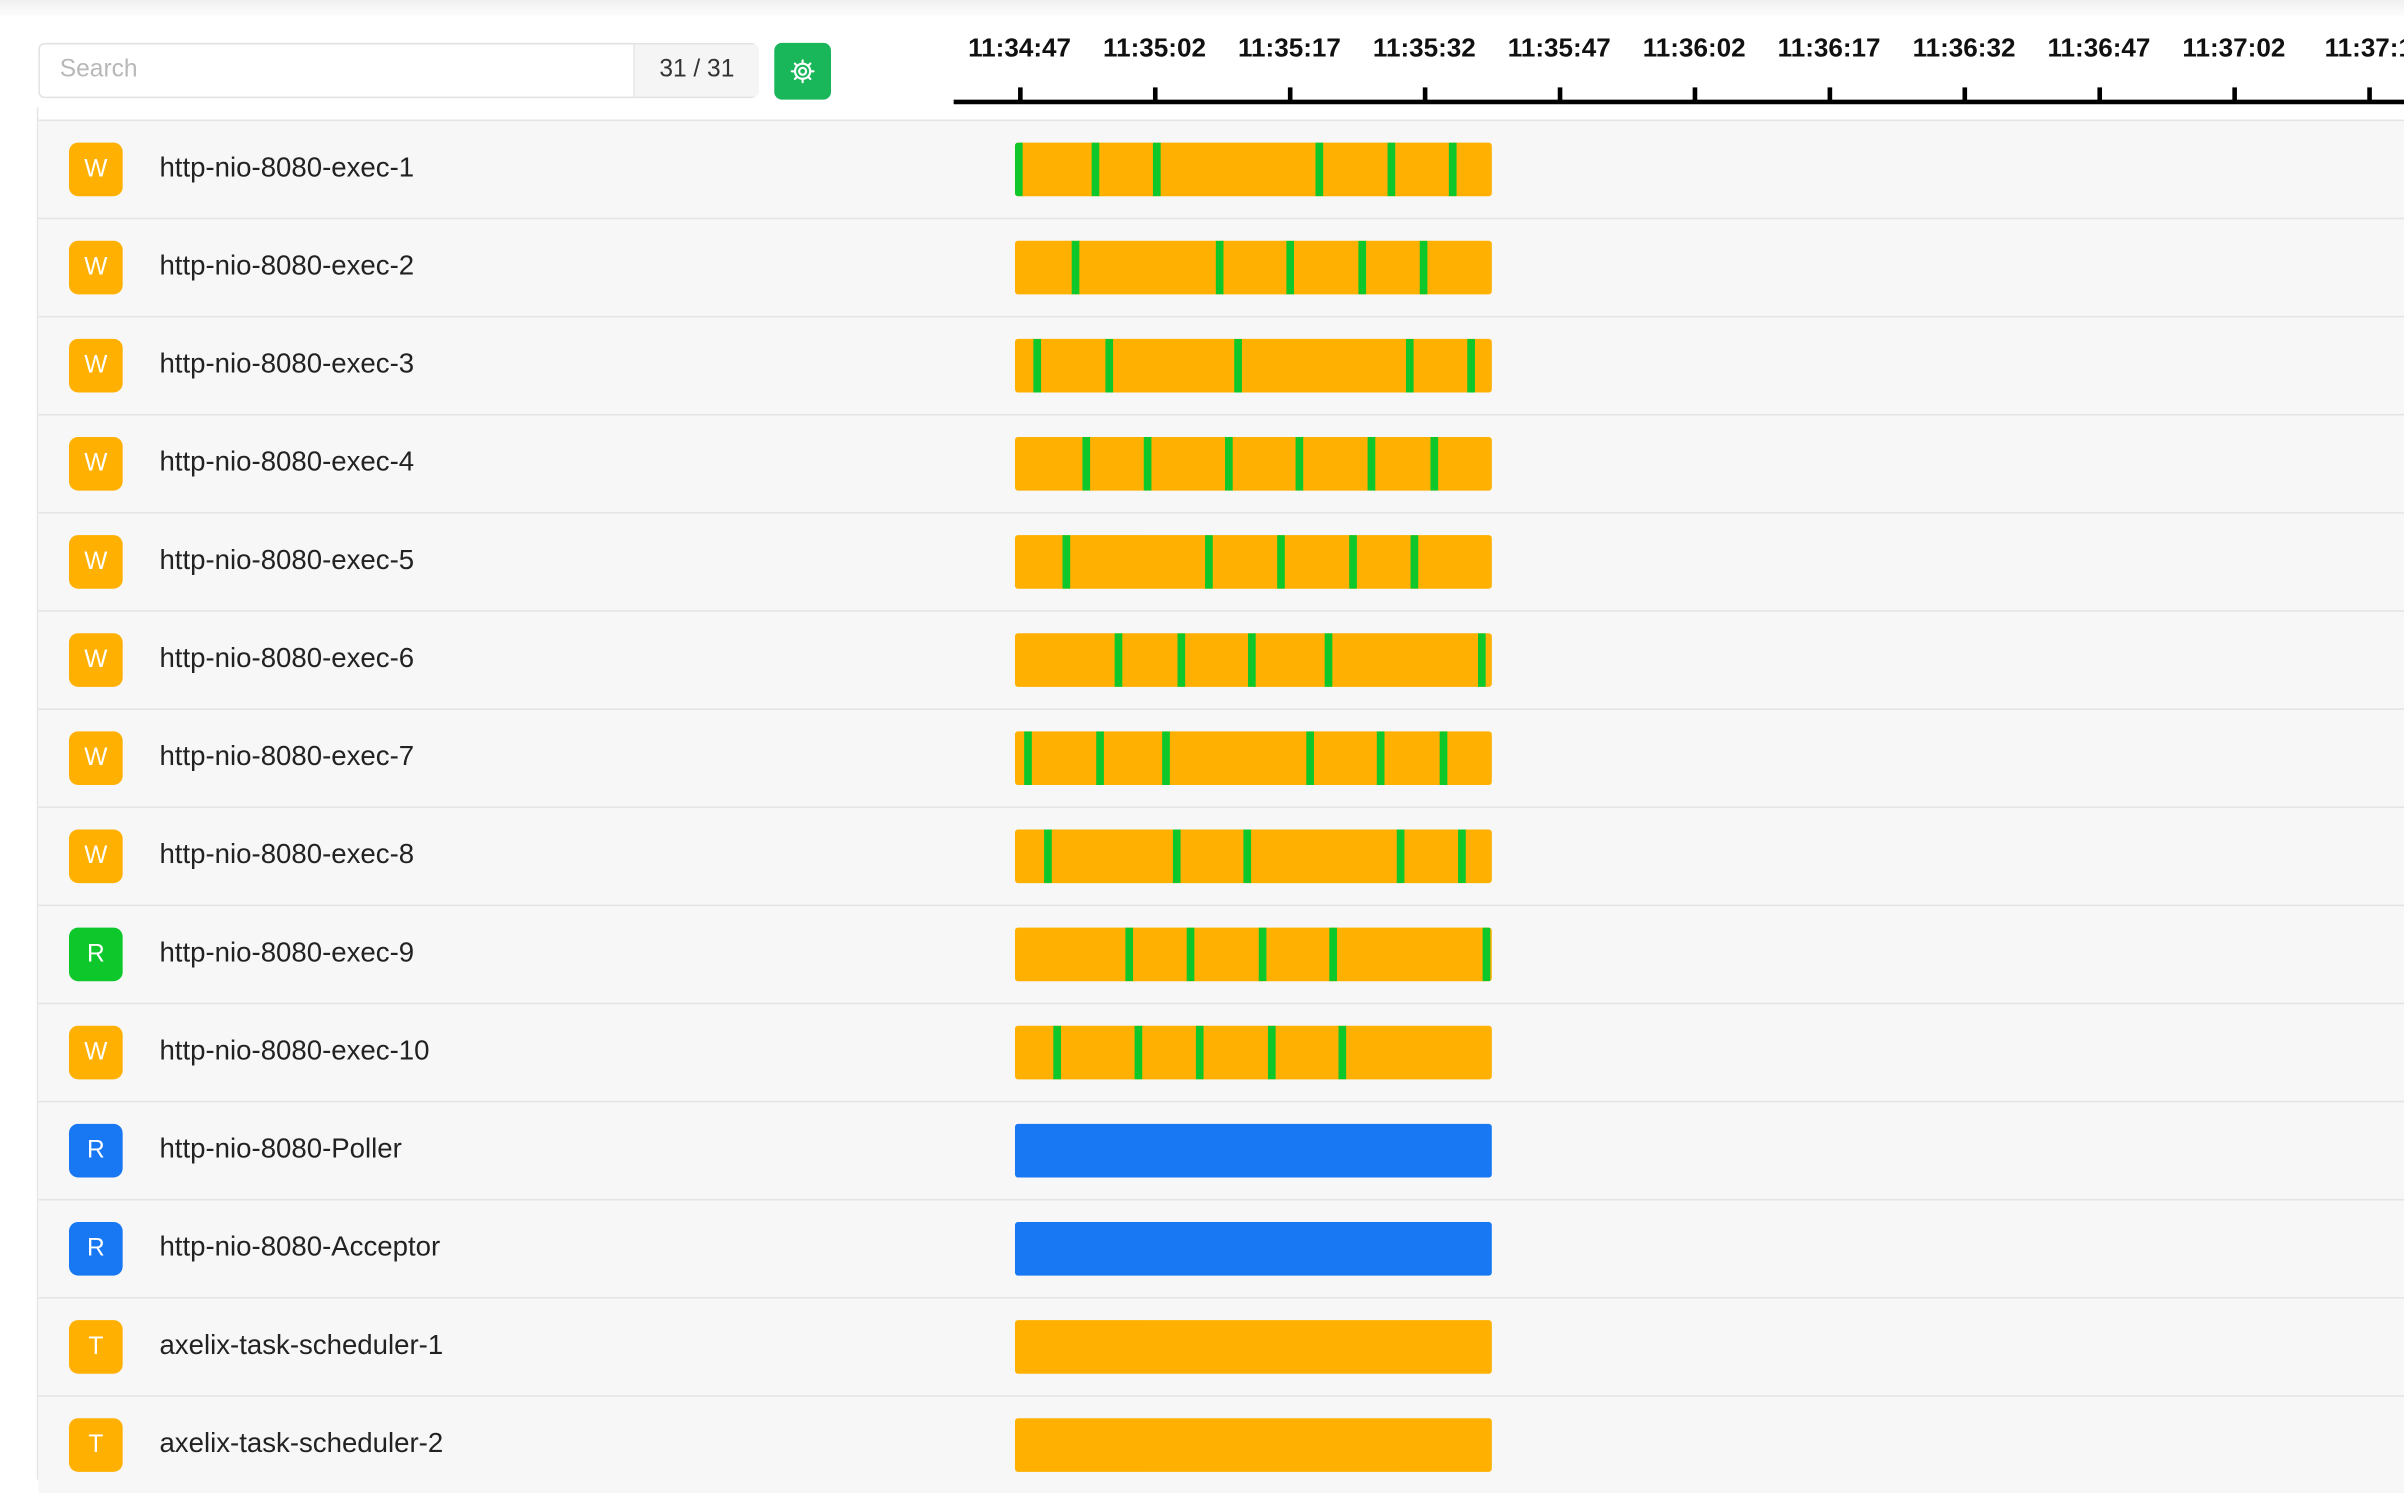 Image resolution: width=2404 pixels, height=1493 pixels. I want to click on time-axis-tick-label: 11:37:02, so click(2234, 48).